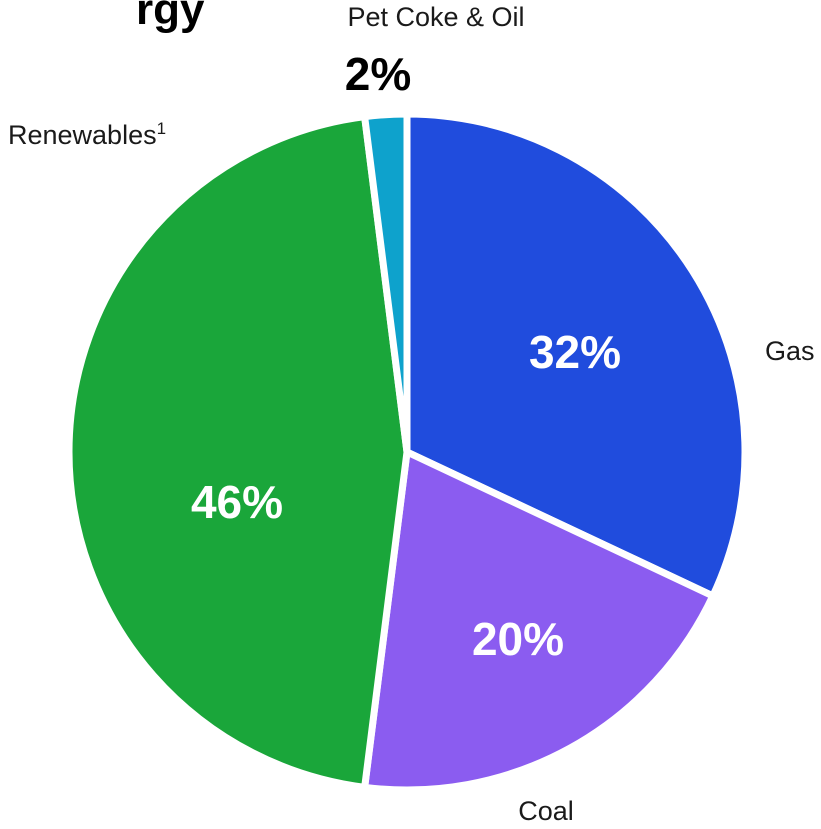  What do you see at coordinates (546, 811) in the screenshot?
I see `coal-category-label: Coal` at bounding box center [546, 811].